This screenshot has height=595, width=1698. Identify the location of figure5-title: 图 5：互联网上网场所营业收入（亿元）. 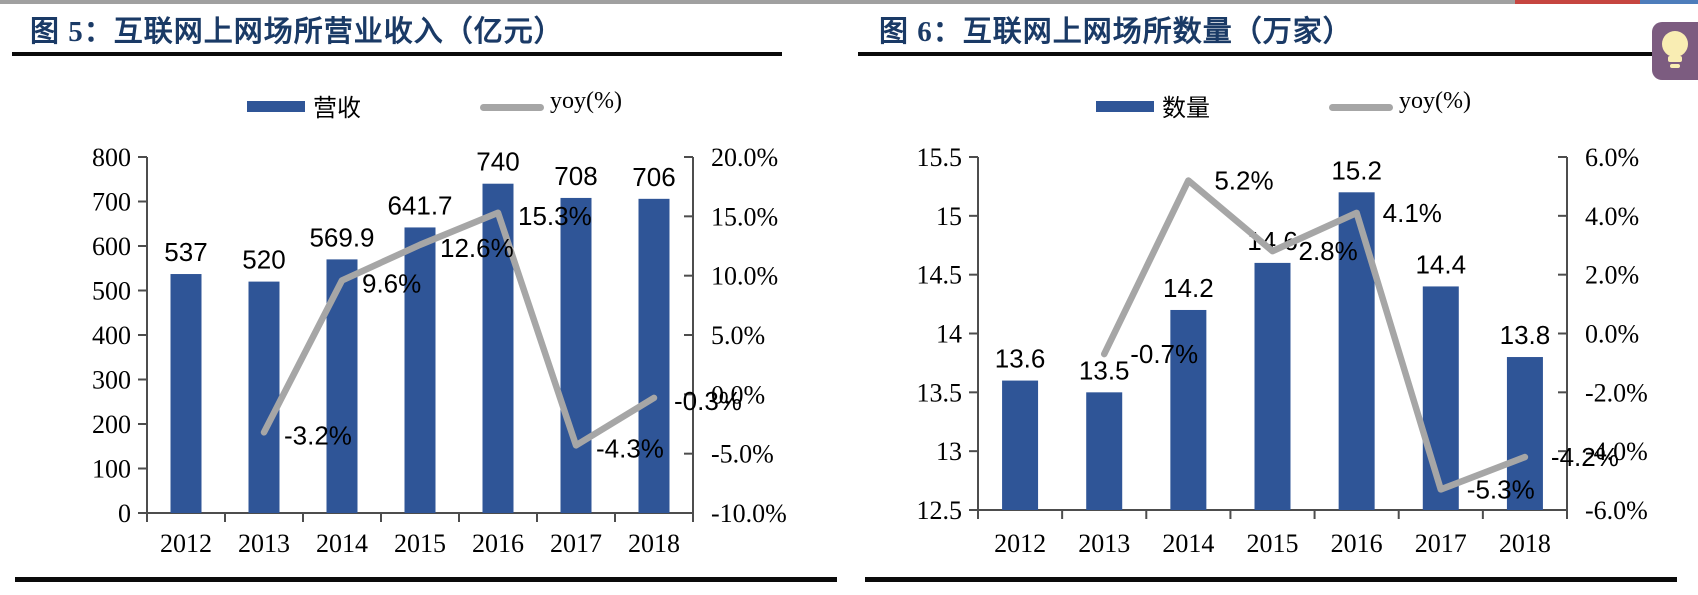
(297, 32).